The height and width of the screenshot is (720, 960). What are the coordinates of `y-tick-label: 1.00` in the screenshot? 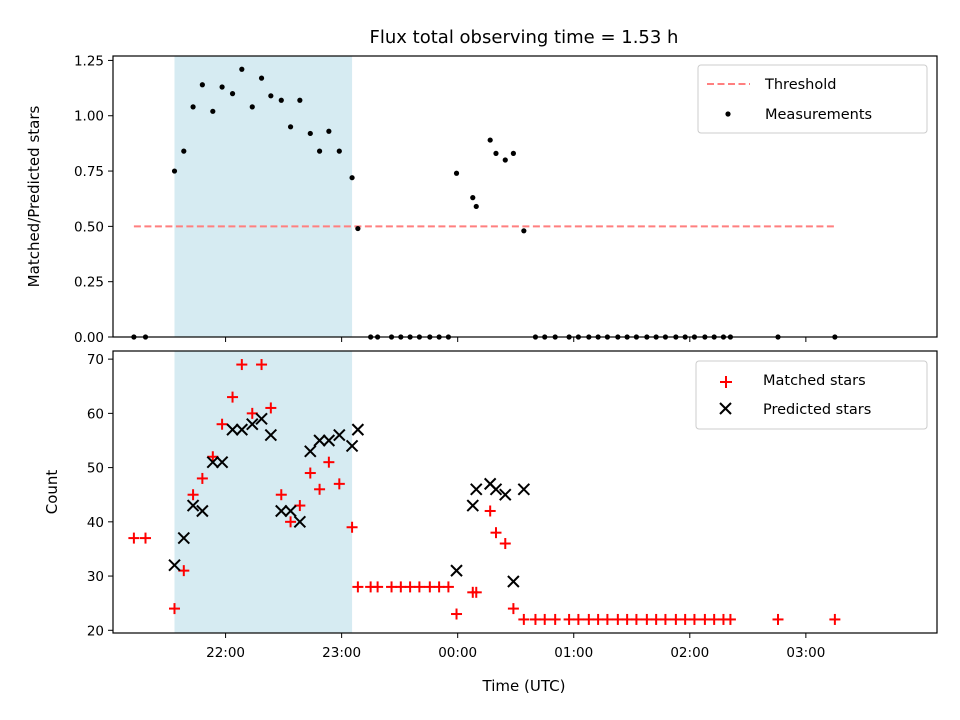 It's located at (89, 117).